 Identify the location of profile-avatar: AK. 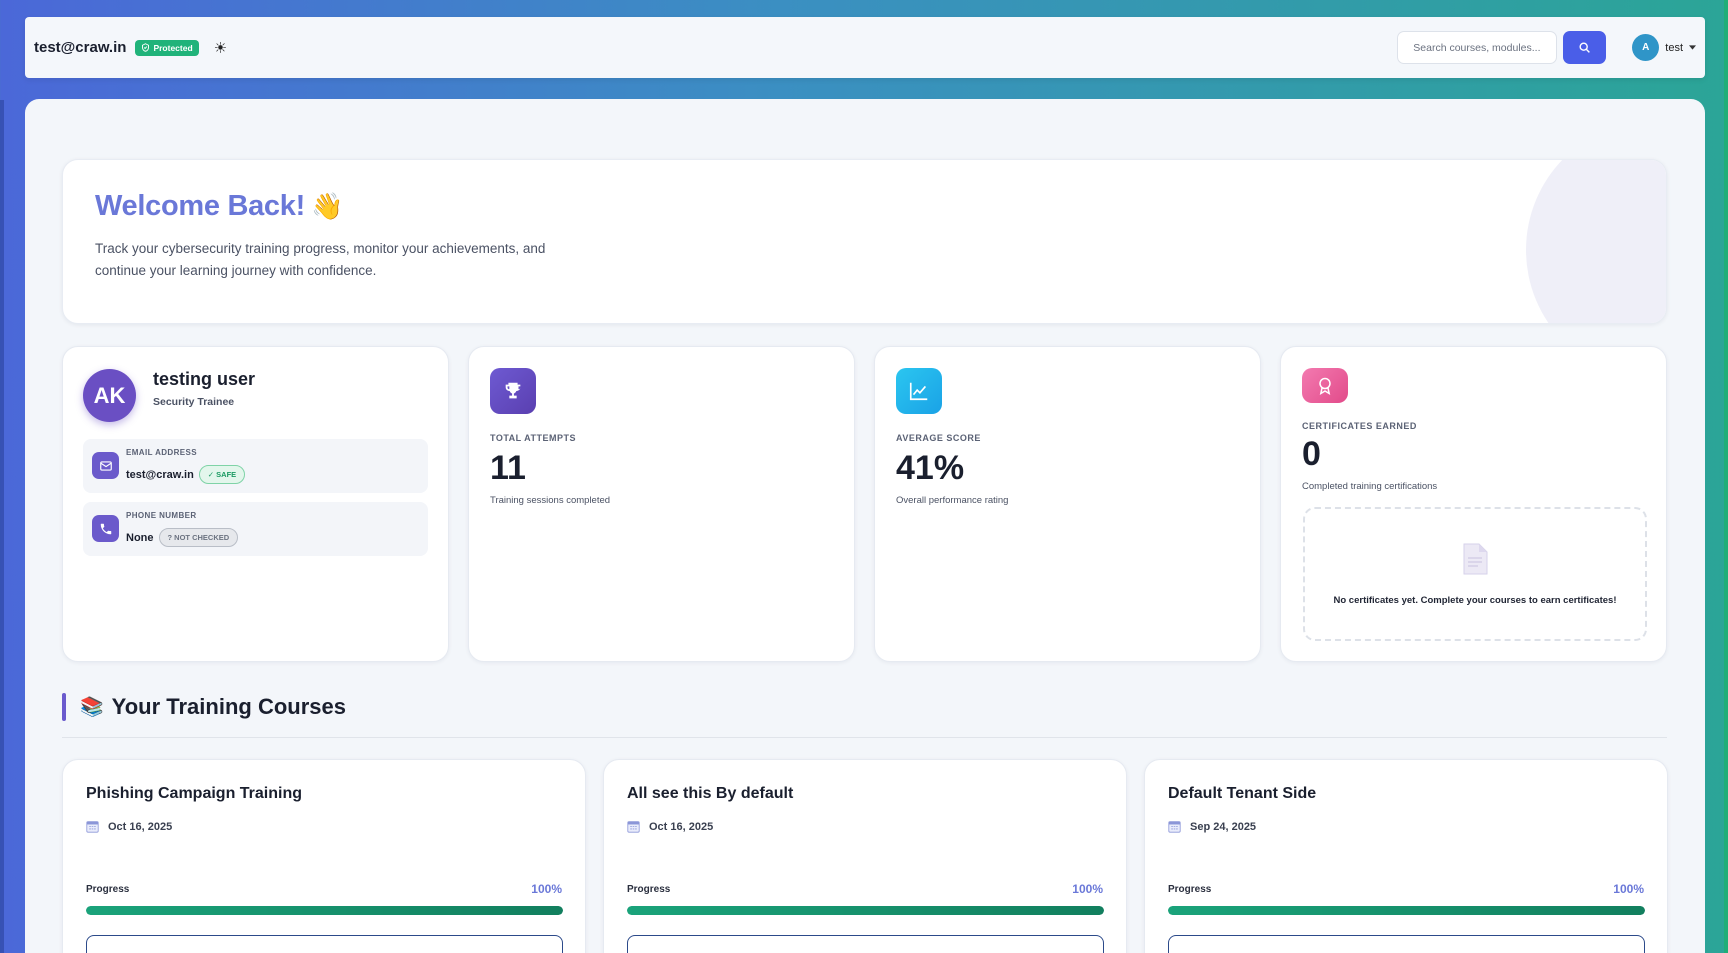
(109, 395).